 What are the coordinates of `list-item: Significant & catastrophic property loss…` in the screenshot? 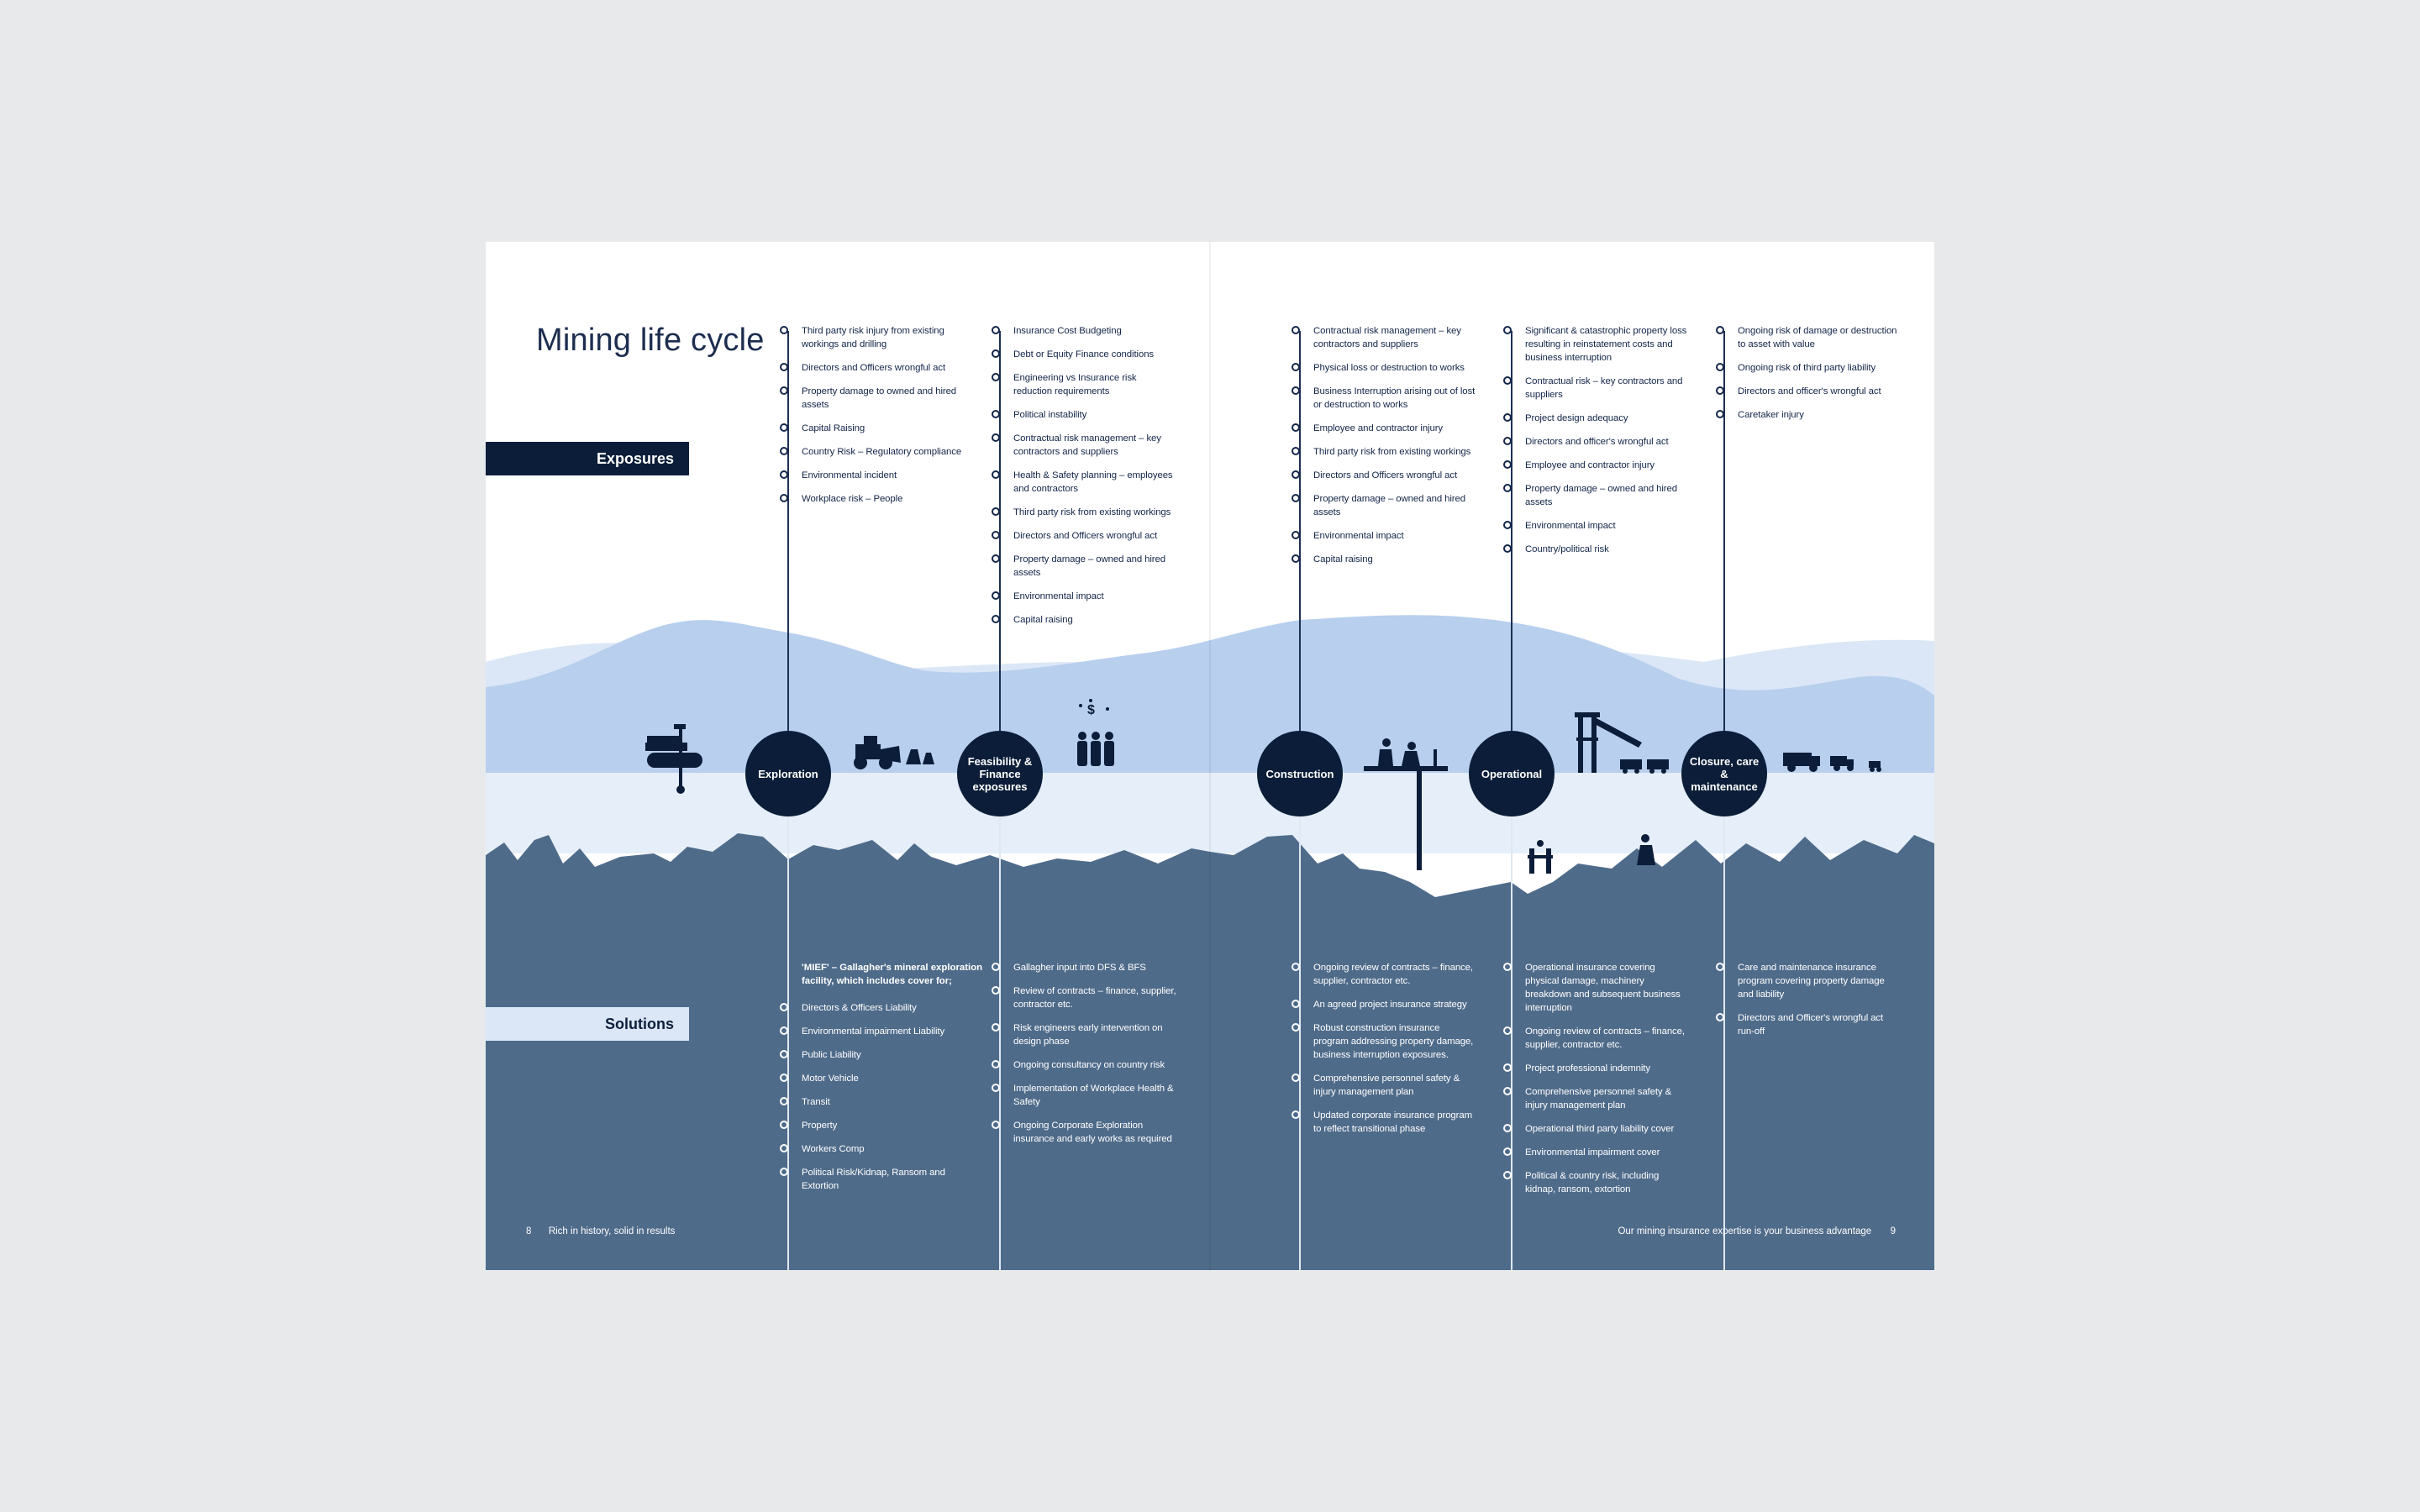 It's located at (1596, 344).